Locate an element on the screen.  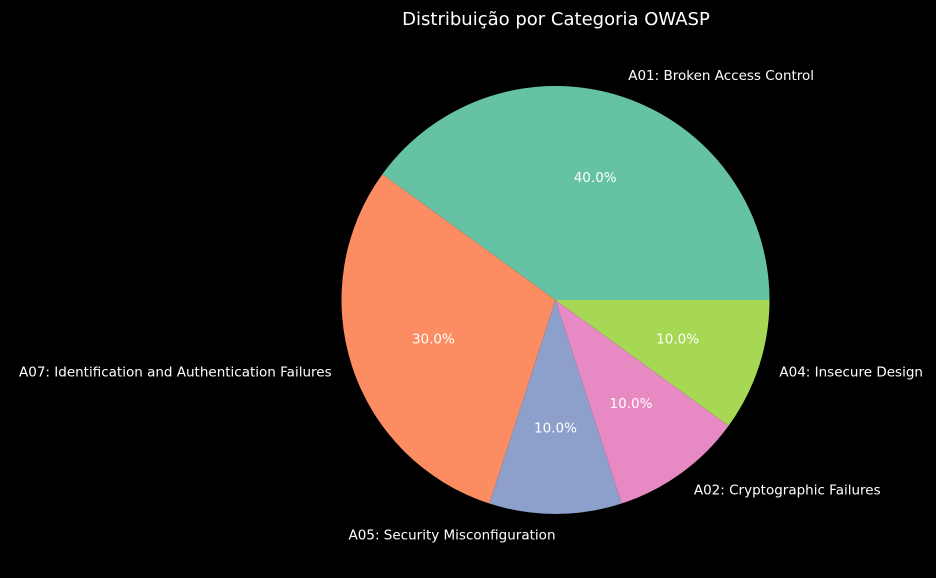
chart-title: Distribuição por Categoria OWASP is located at coordinates (556, 19).